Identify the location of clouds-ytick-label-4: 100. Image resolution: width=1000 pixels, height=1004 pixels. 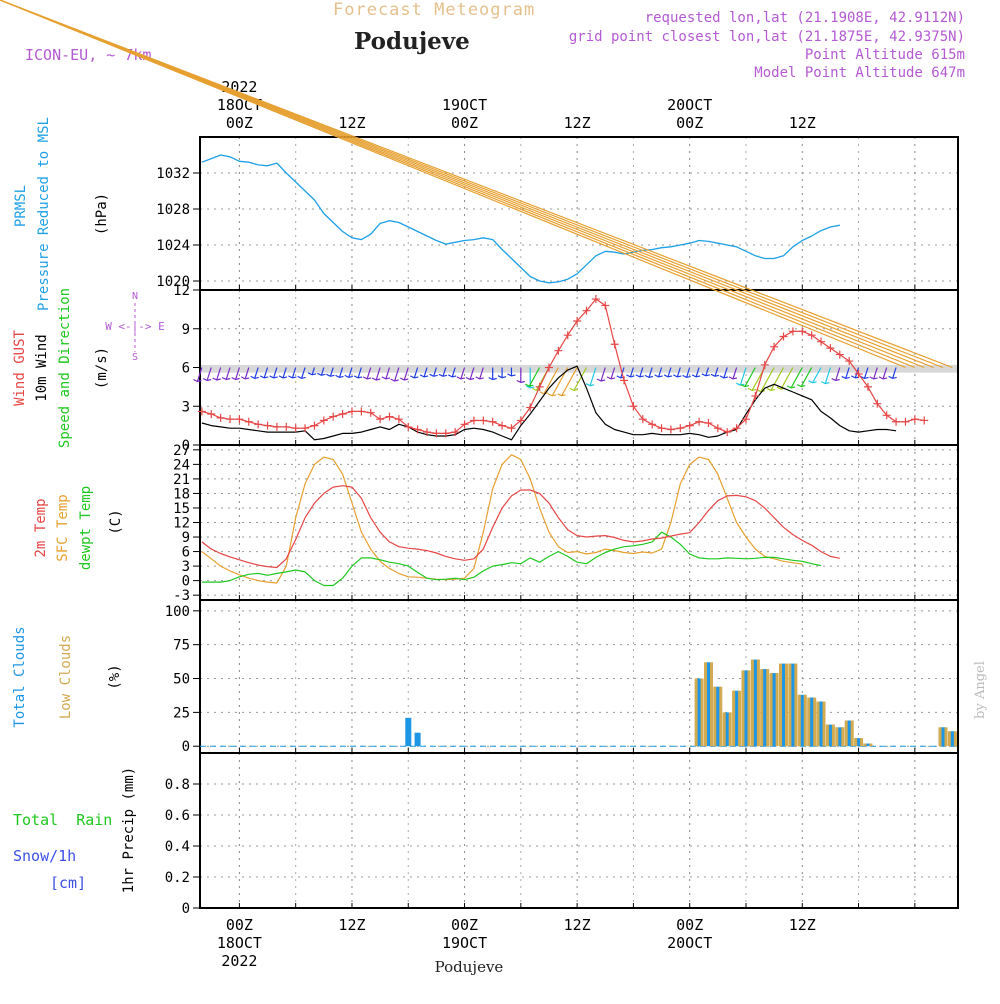
(177, 612).